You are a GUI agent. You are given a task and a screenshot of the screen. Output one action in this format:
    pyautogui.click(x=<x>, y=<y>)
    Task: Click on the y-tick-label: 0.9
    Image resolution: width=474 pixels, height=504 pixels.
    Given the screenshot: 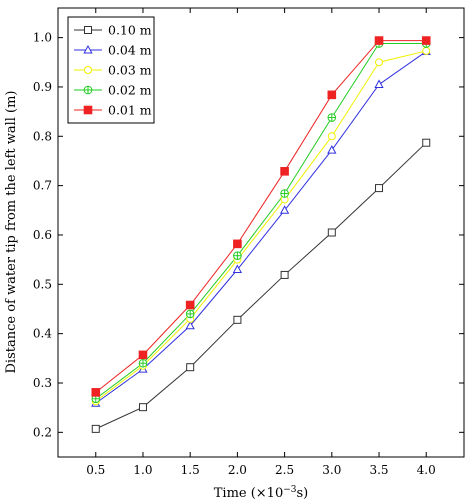 What is the action you would take?
    pyautogui.click(x=42, y=87)
    